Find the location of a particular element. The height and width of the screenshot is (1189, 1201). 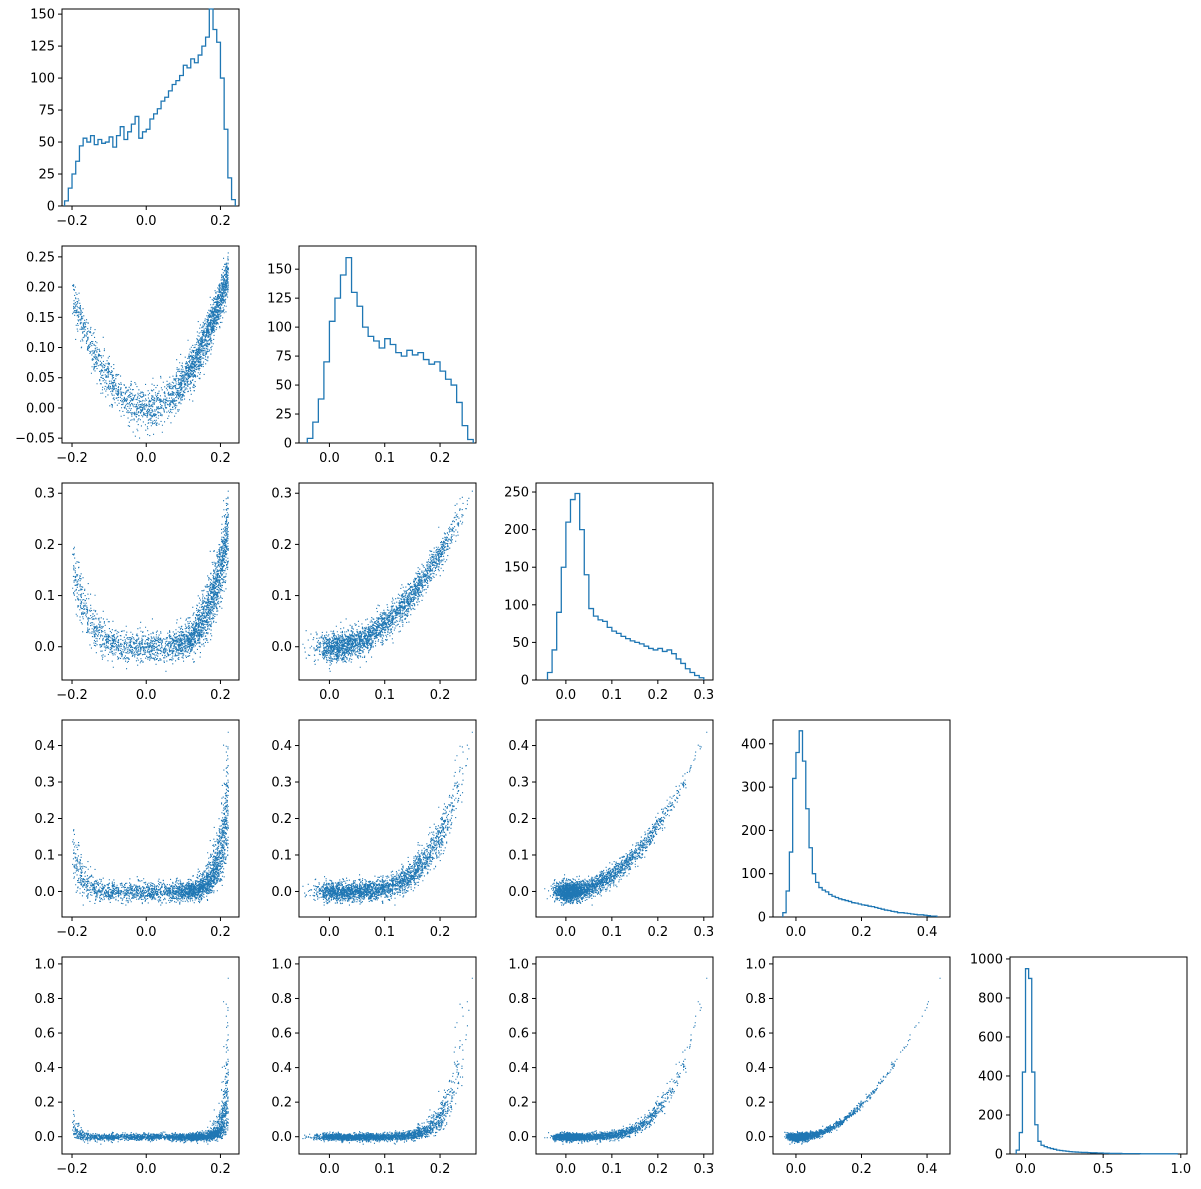

histogram-panel-2: 0.0 0.1 0.2 0.3 0 50 100 150 200 250 is located at coordinates (609, 592).